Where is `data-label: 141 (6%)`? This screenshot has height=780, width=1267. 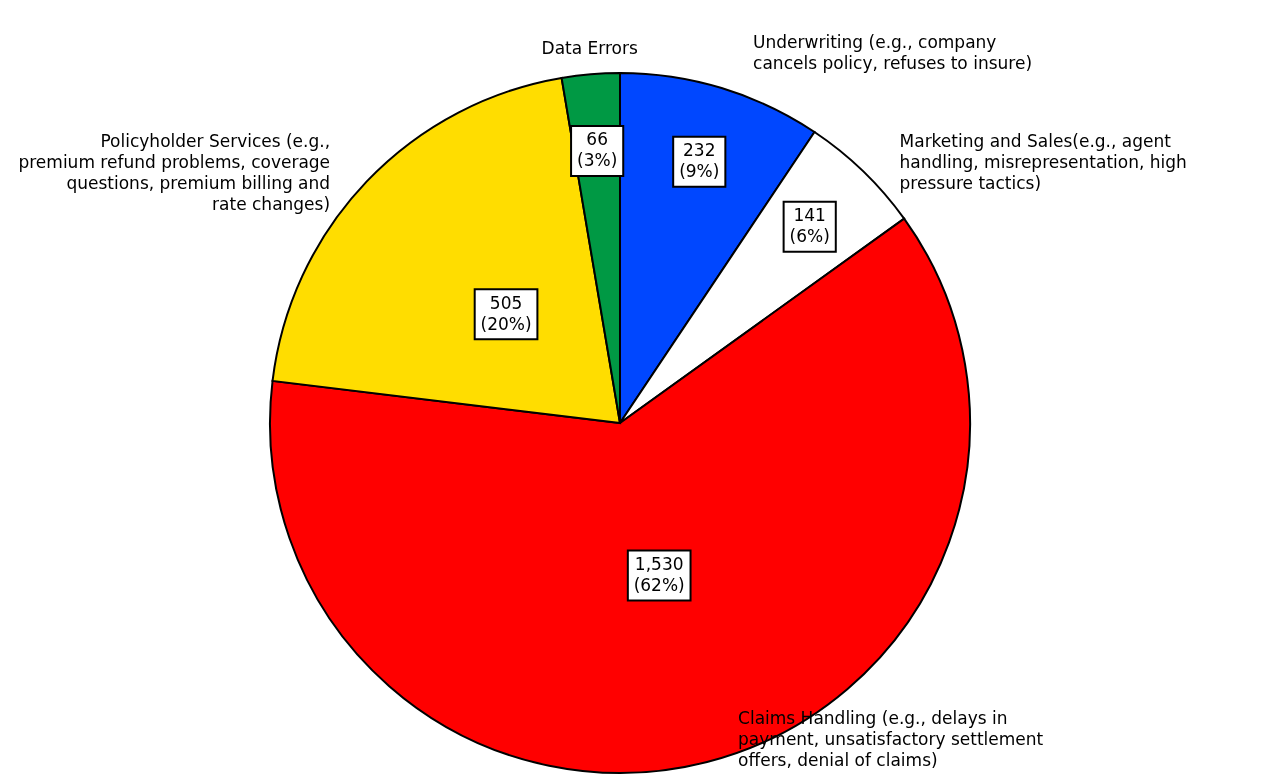
data-label: 141 (6%) is located at coordinates (809, 226).